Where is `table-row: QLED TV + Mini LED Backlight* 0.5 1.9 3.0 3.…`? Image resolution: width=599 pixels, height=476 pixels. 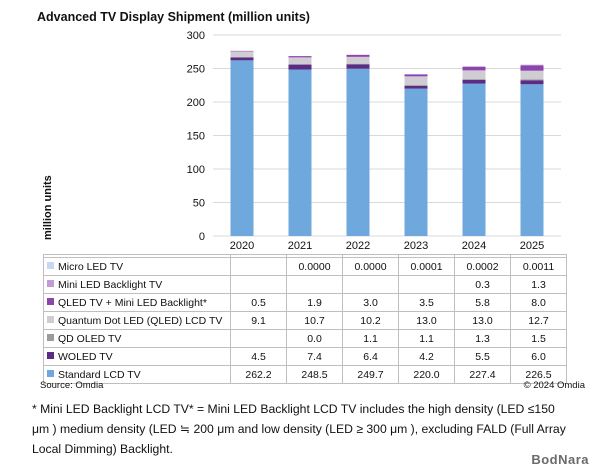 table-row: QLED TV + Mini LED Backlight* 0.5 1.9 3.0 3.… is located at coordinates (305, 302).